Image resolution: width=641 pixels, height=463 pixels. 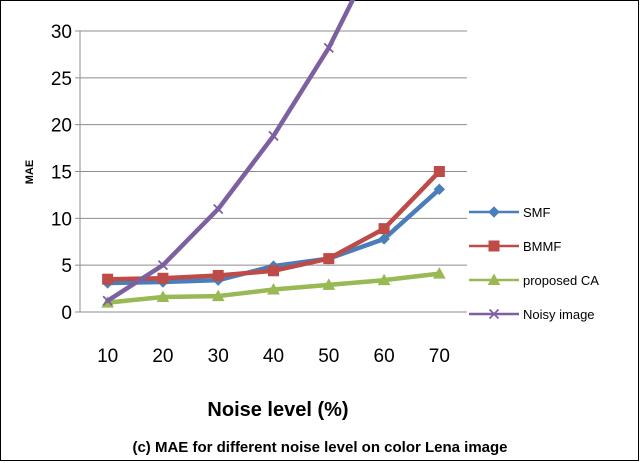 What do you see at coordinates (61, 173) in the screenshot?
I see `y-tick-label-15: 15` at bounding box center [61, 173].